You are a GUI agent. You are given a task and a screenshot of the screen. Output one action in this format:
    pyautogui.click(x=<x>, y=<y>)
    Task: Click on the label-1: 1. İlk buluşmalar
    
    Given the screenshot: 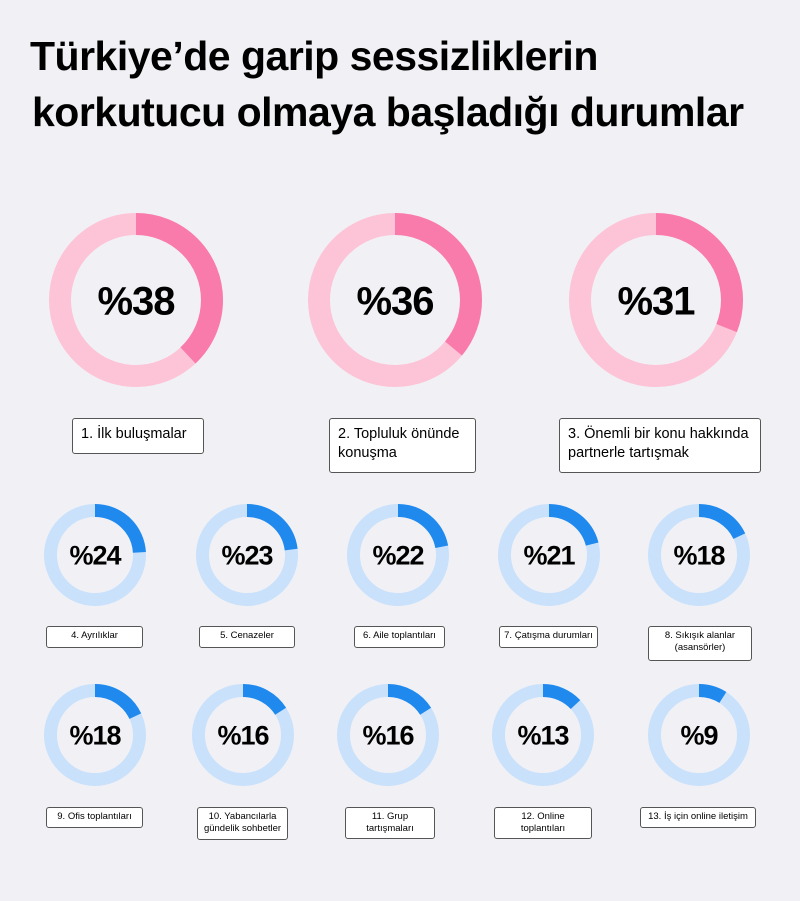 What is the action you would take?
    pyautogui.click(x=138, y=436)
    